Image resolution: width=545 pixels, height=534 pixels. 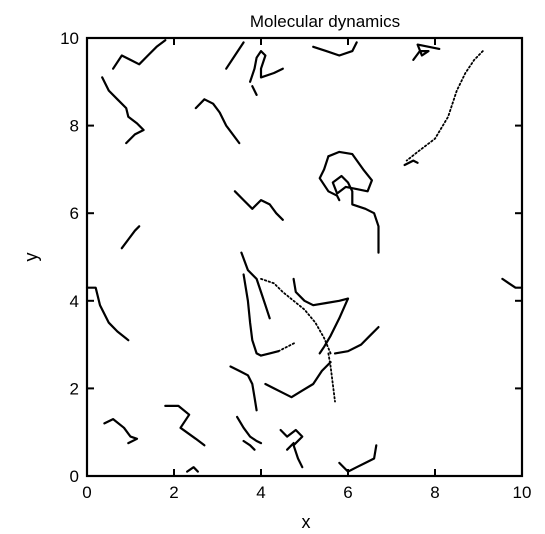 I want to click on y-tick-label: 2, so click(x=74, y=388).